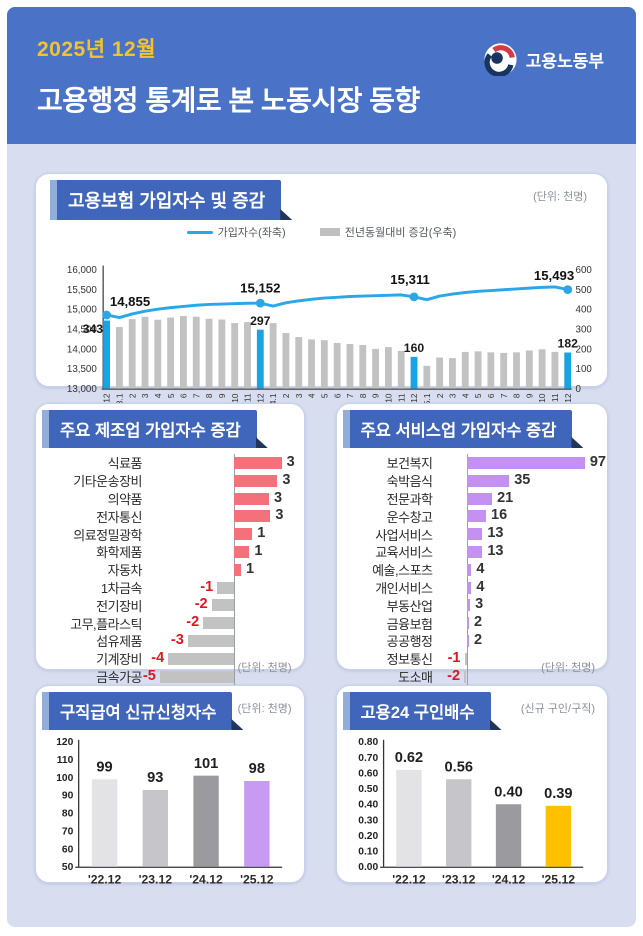 Image resolution: width=643 pixels, height=936 pixels. I want to click on panel-services-title-ribbon: 주요 서비스업 가입자수 증감, so click(463, 429).